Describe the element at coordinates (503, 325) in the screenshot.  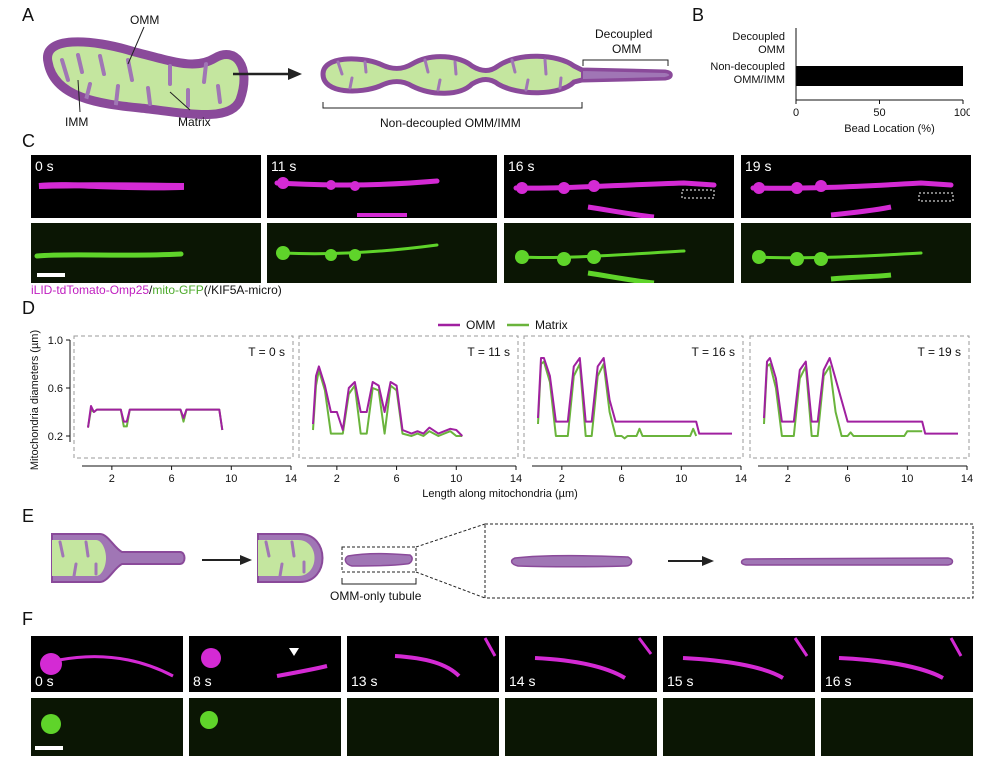
I see `legend: OMM Matrix` at that location.